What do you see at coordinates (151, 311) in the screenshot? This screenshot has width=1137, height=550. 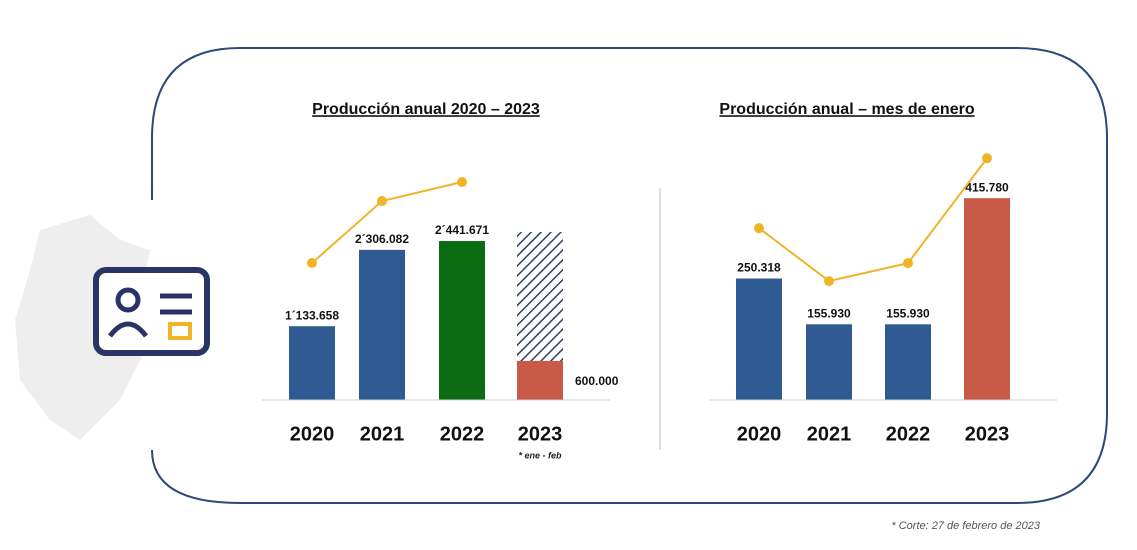 I see `id-card-icon` at bounding box center [151, 311].